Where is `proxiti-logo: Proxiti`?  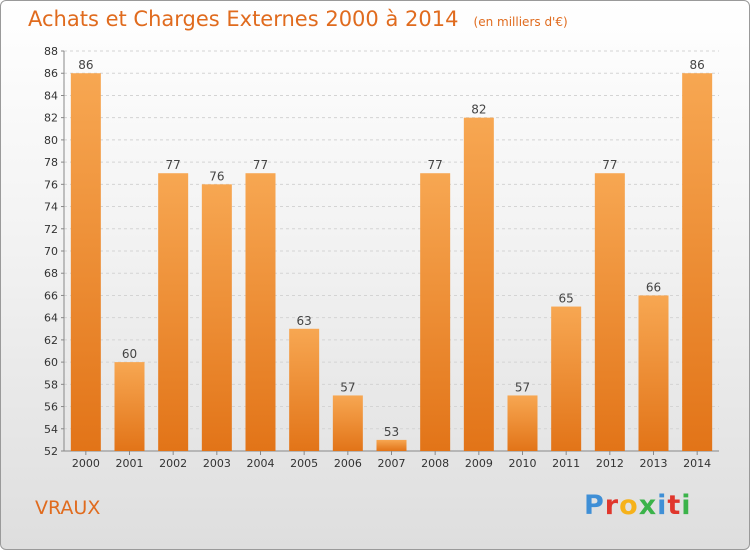 proxiti-logo: Proxiti is located at coordinates (638, 505).